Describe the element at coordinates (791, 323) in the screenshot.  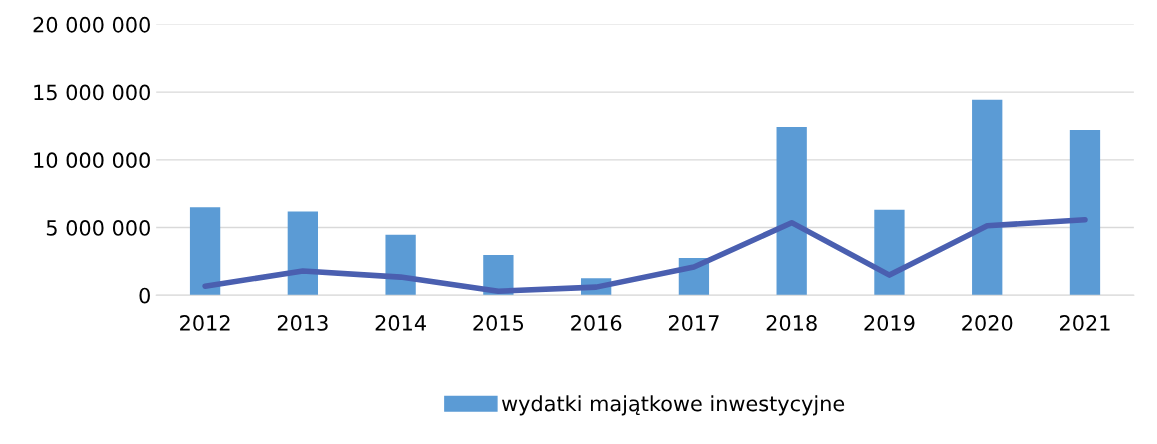
I see `x-tick-label: 2018` at that location.